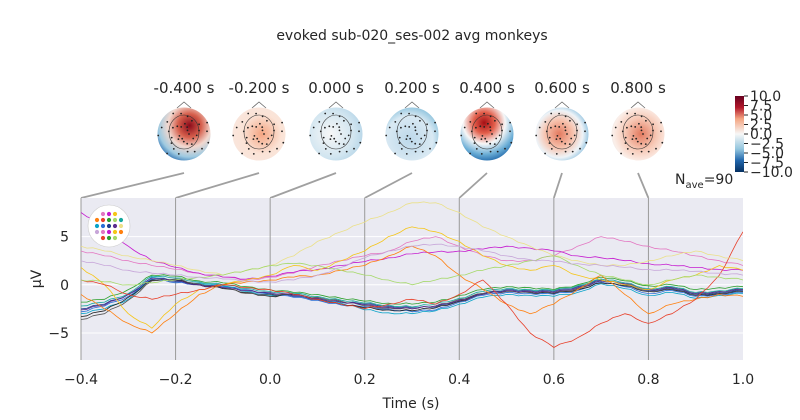  Describe the element at coordinates (739, 134) in the screenshot. I see `colorbar-gradient` at that location.